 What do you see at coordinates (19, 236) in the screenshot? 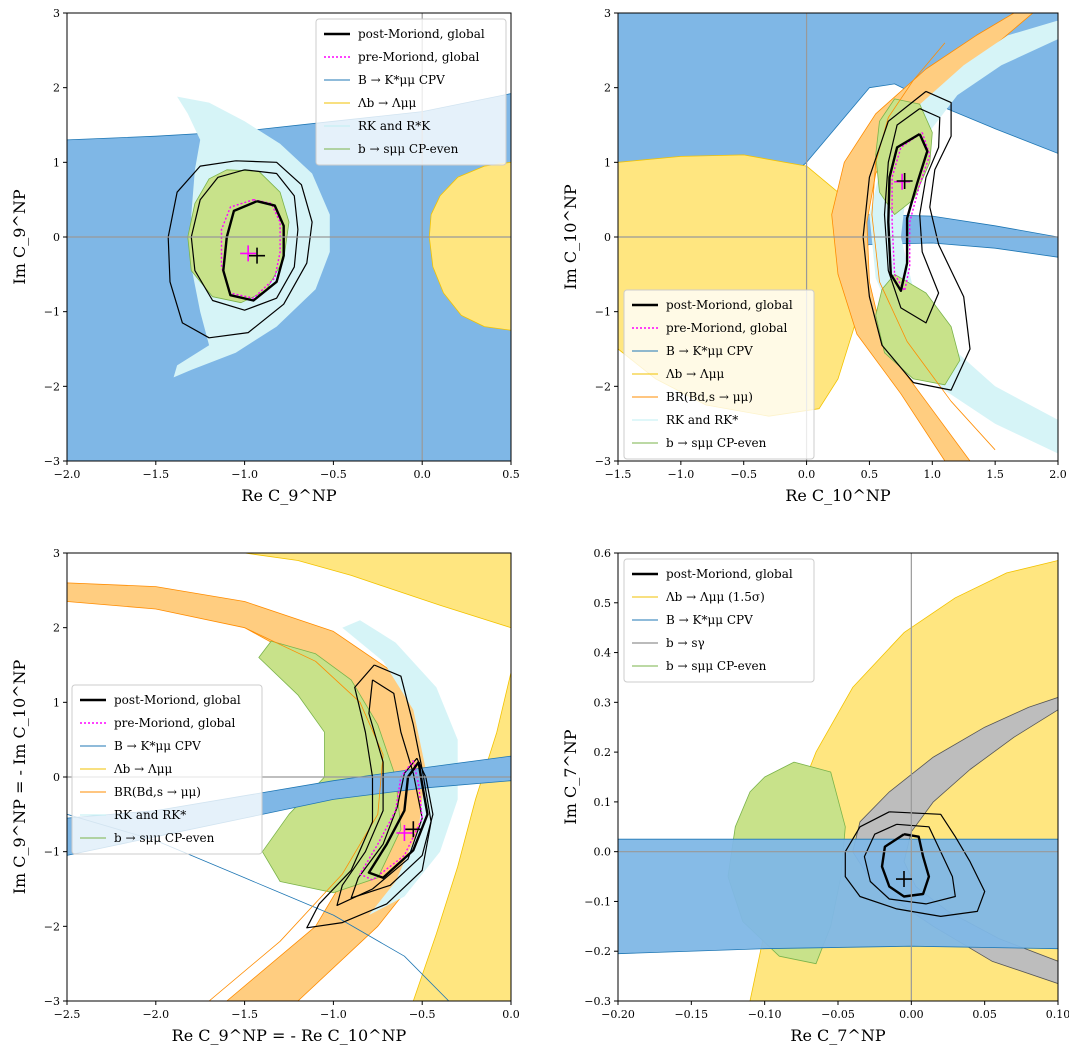
I see `y-axis-label: Im C_9^NP` at bounding box center [19, 236].